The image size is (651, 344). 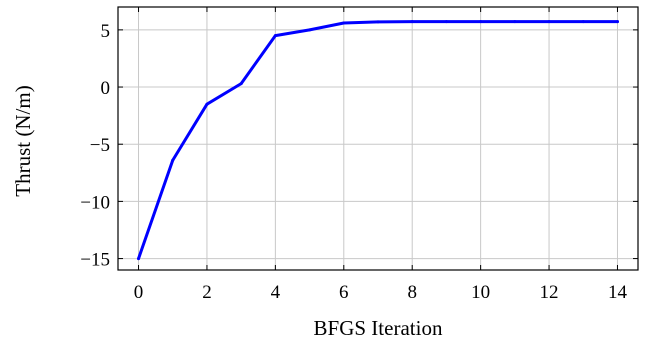 What do you see at coordinates (106, 31) in the screenshot?
I see `y-tick-label: 5` at bounding box center [106, 31].